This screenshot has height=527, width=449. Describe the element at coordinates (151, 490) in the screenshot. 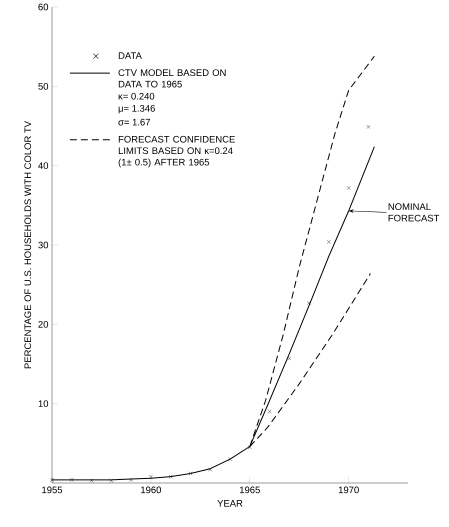

I see `x-tick-label: 1960` at that location.